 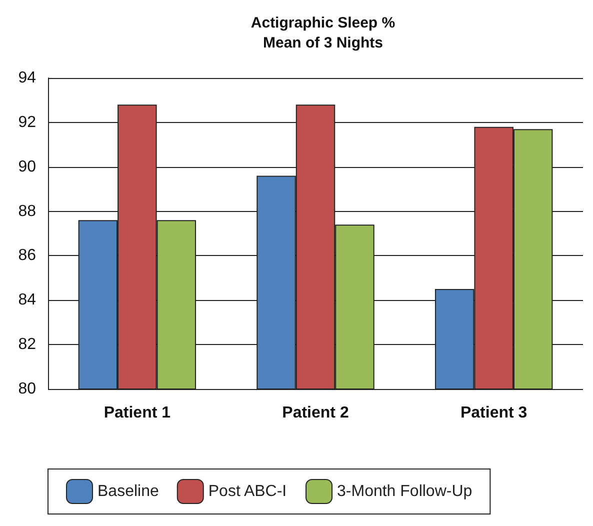 What do you see at coordinates (27, 167) in the screenshot?
I see `y-tick-label: 90` at bounding box center [27, 167].